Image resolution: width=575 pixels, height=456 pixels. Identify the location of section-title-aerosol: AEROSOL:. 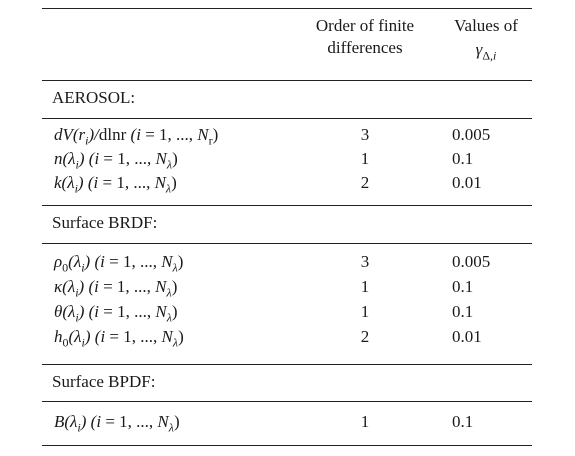
(94, 97).